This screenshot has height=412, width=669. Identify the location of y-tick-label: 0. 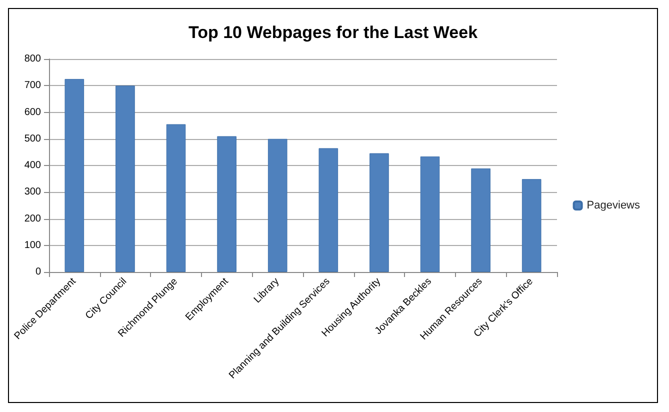
(38, 272).